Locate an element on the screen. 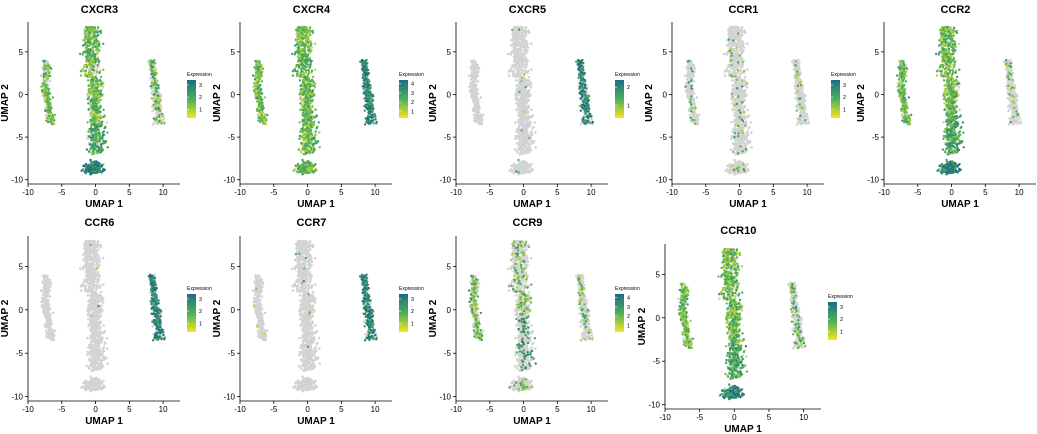 The height and width of the screenshot is (434, 1037). x-tick-label: -5 is located at coordinates (274, 192).